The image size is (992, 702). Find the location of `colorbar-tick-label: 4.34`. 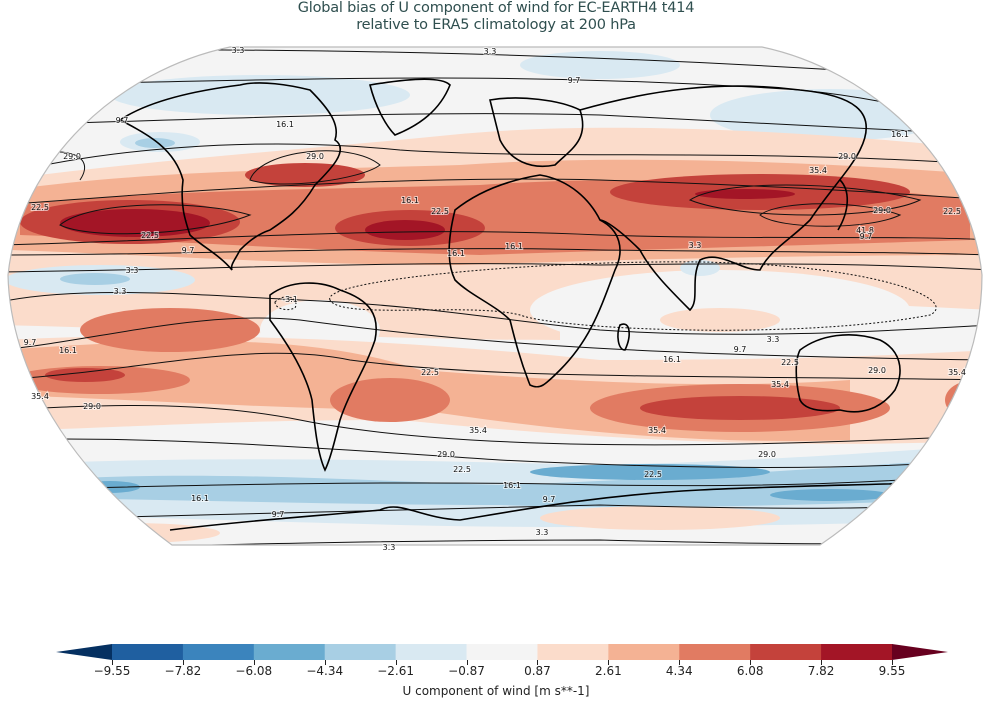

colorbar-tick-label: 4.34 is located at coordinates (679, 671).